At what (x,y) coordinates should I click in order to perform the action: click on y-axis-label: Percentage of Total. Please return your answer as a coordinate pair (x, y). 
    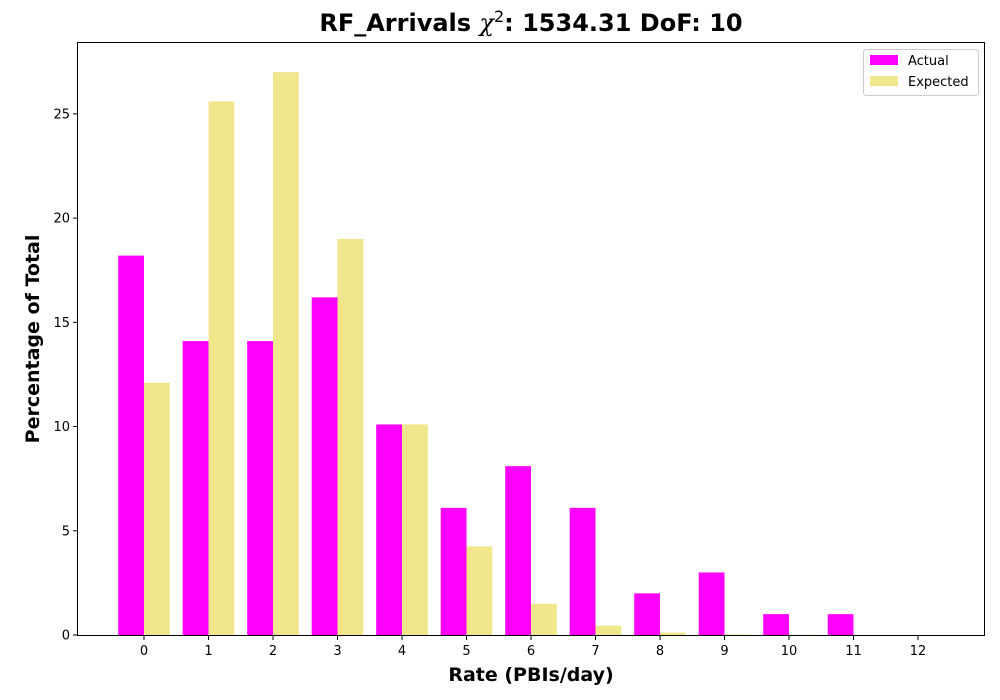
    Looking at the image, I should click on (33, 339).